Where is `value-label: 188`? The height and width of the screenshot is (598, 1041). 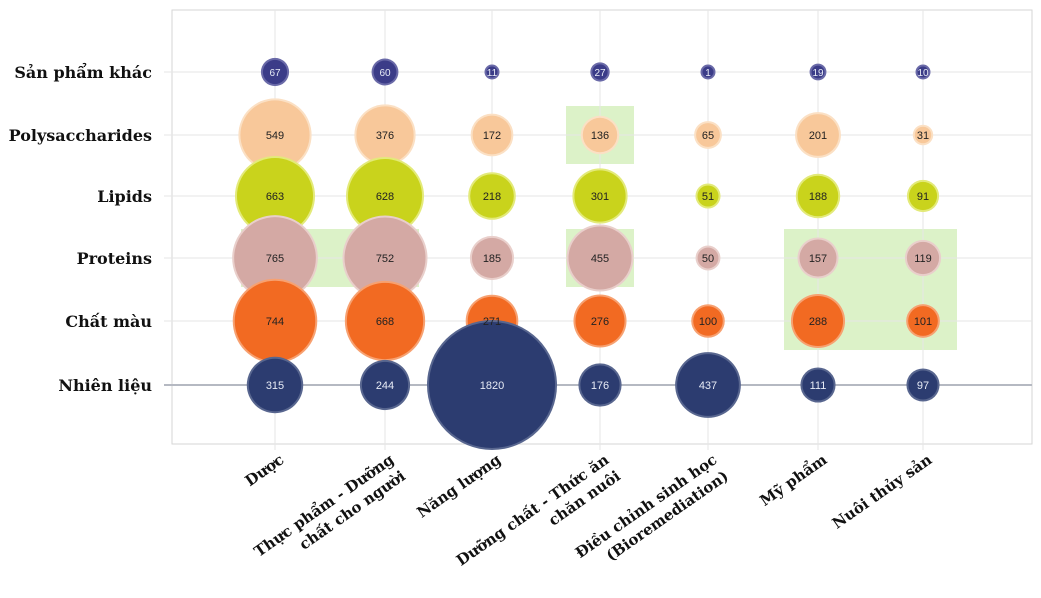
value-label: 188 is located at coordinates (818, 197).